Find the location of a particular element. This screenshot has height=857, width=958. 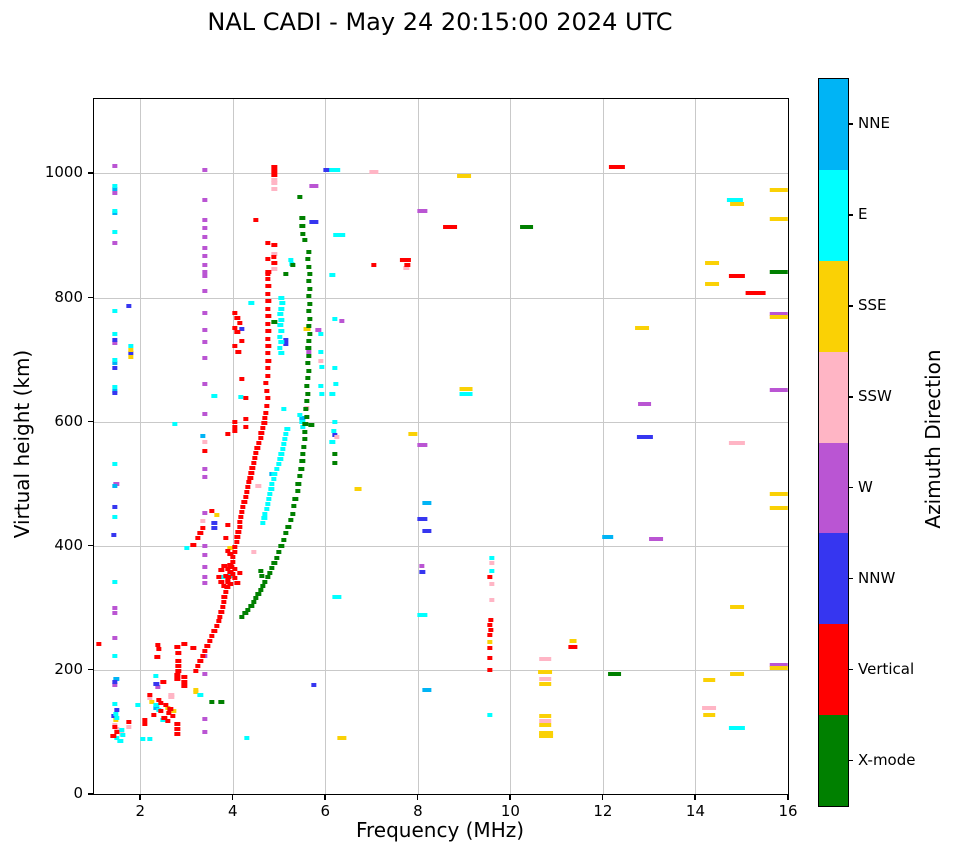

colorbar-category-label: NNW is located at coordinates (877, 577).